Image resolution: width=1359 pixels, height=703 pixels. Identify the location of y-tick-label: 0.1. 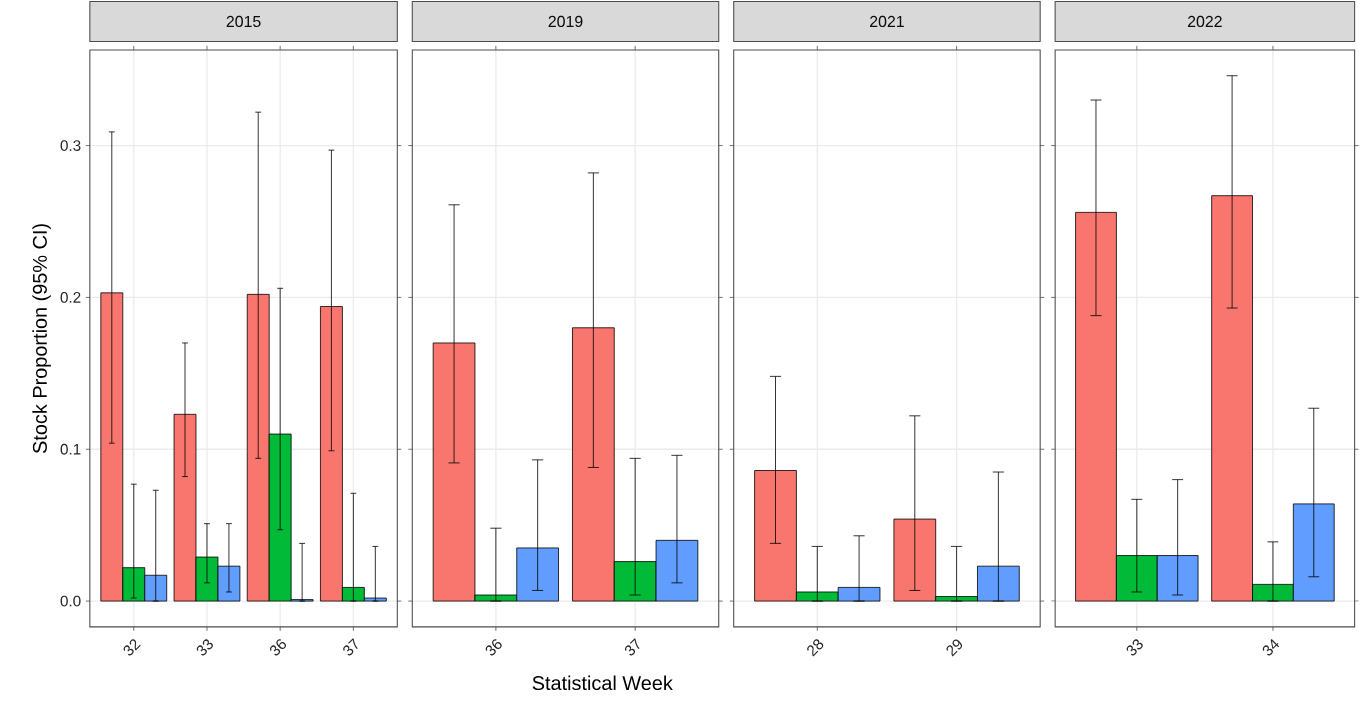
(70, 449).